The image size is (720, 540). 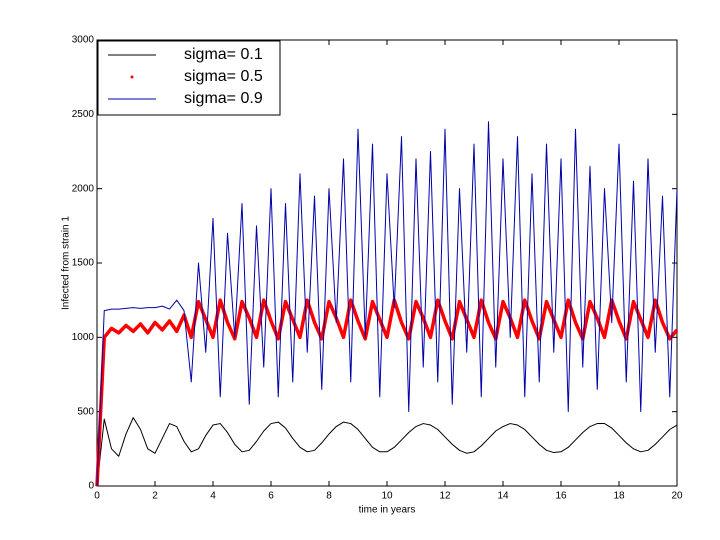 What do you see at coordinates (97, 496) in the screenshot?
I see `x-tick-label: 0` at bounding box center [97, 496].